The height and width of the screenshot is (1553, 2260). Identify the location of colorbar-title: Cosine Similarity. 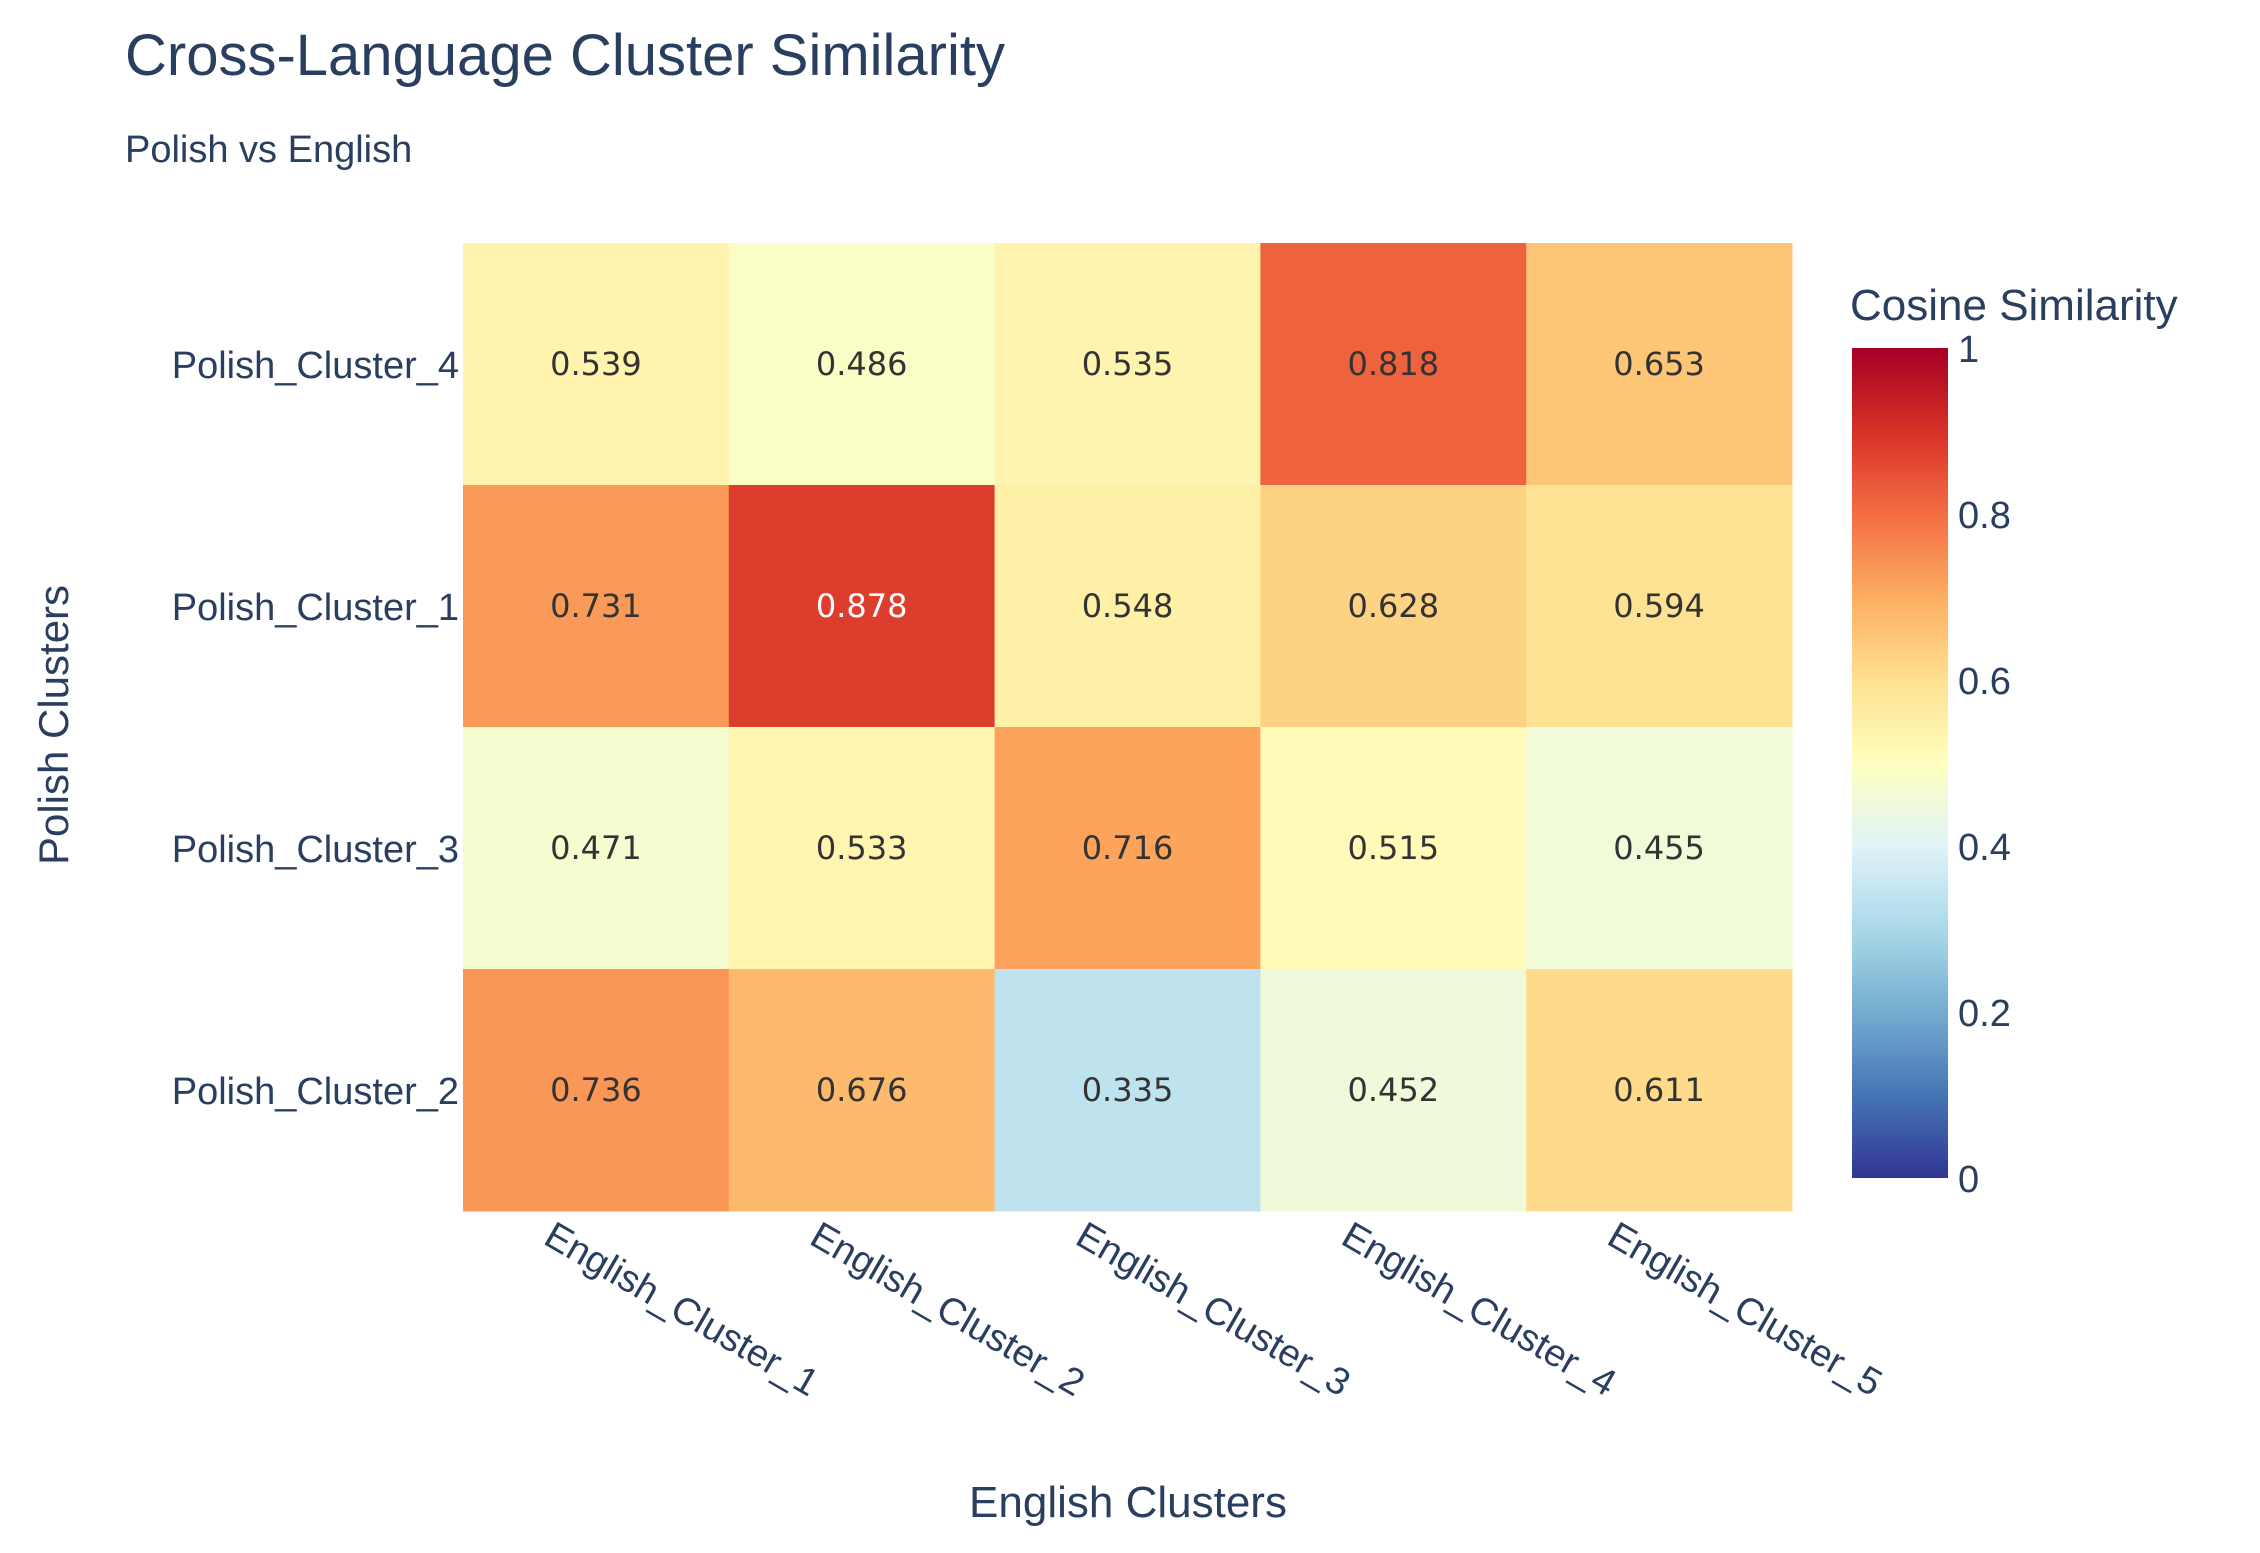
(2014, 305).